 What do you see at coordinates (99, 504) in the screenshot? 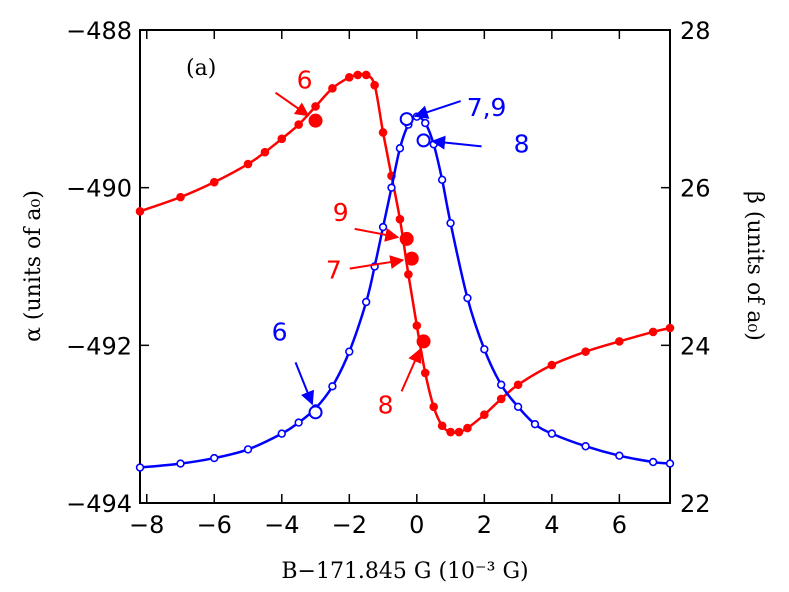
I see `y-left-tick-label: −494` at bounding box center [99, 504].